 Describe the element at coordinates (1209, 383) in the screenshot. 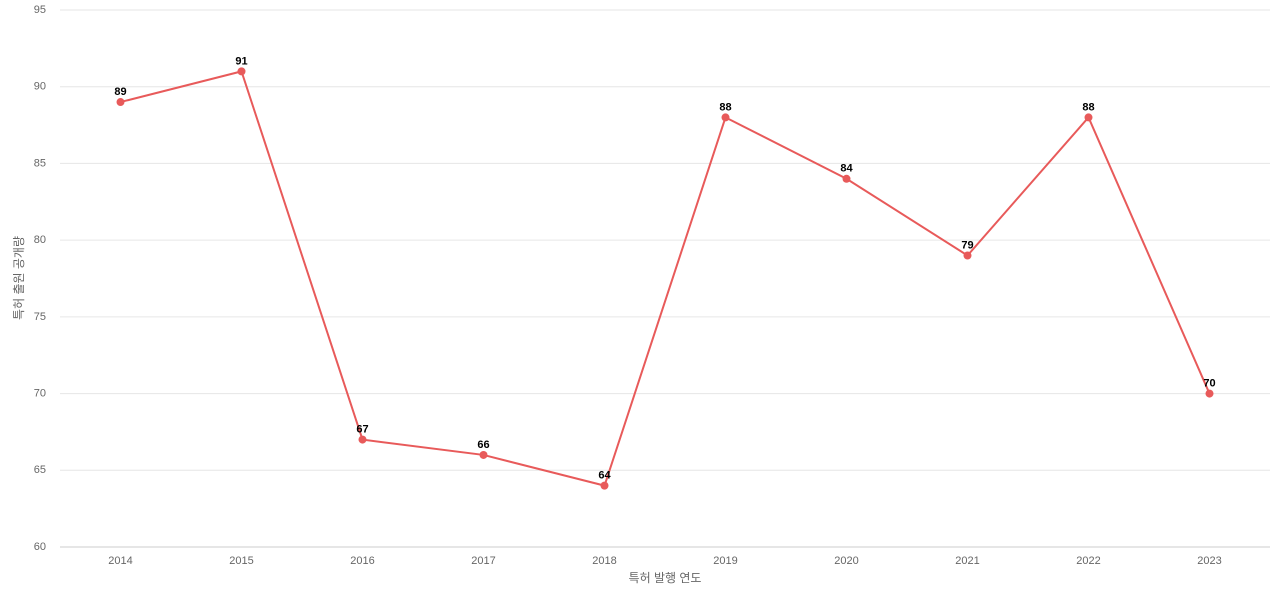

I see `data-label: 70` at that location.